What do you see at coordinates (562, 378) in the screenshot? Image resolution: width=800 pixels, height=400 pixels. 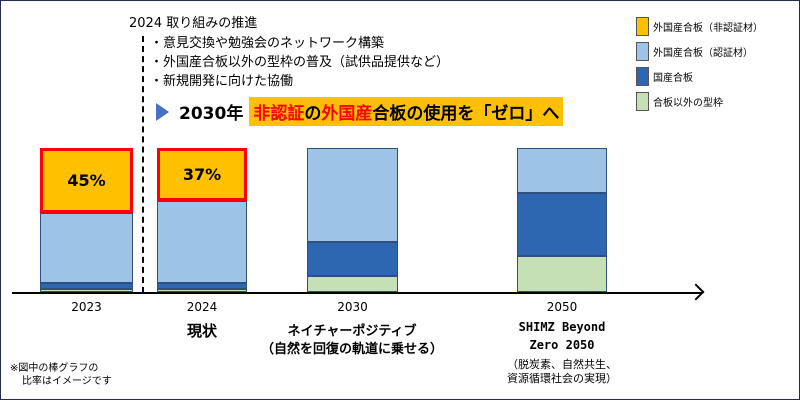 I see `label-shimz-4: 資源循環社会の実現）` at bounding box center [562, 378].